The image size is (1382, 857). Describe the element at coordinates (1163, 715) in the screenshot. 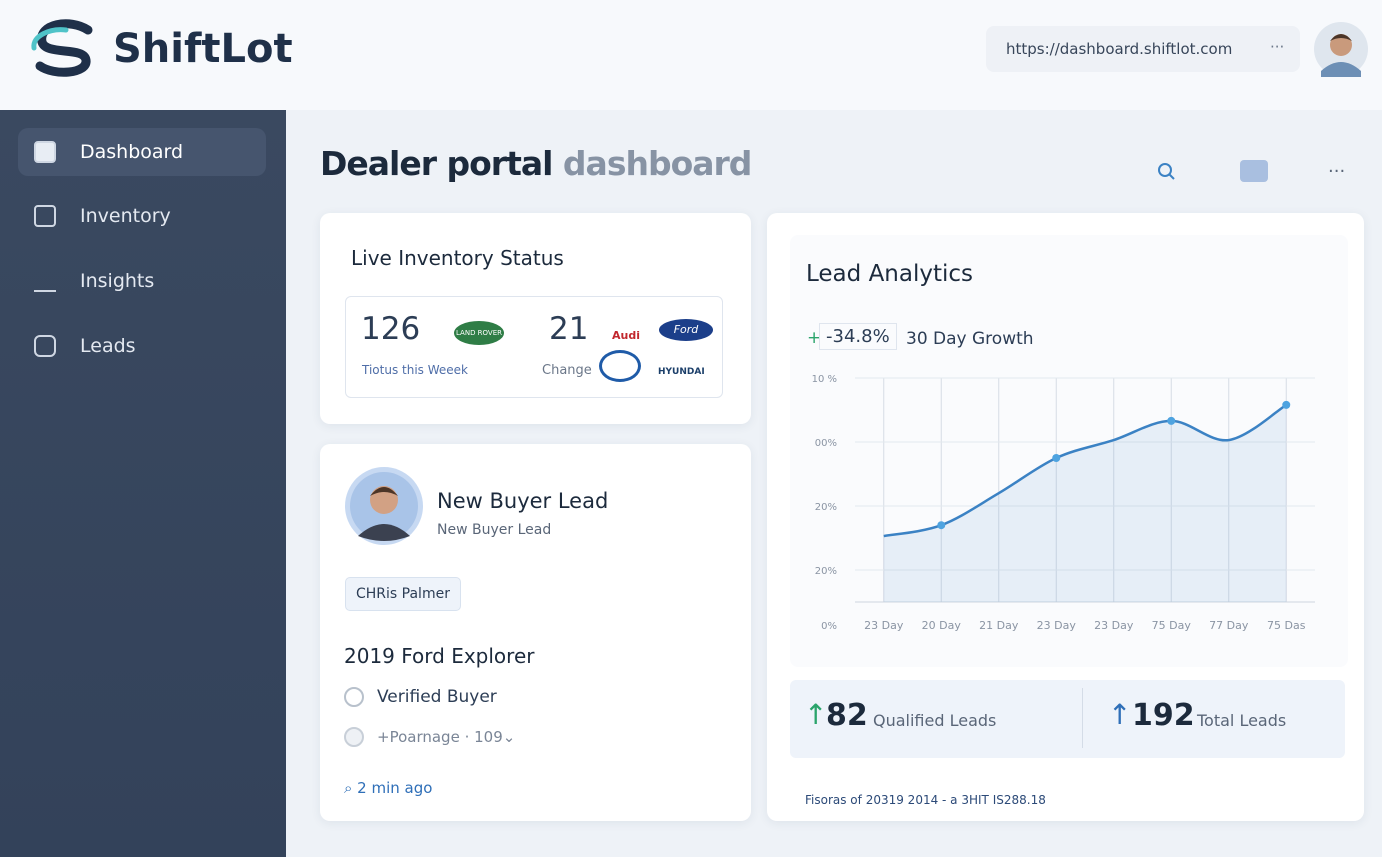

I see `stat-value: 192` at that location.